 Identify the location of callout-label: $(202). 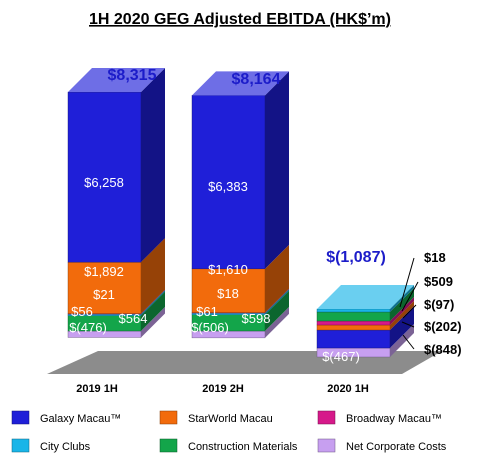
(443, 326).